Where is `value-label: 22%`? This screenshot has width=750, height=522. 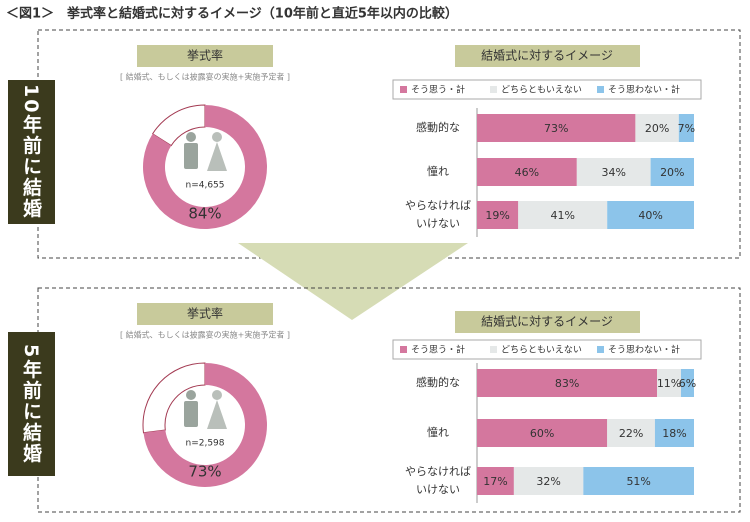 value-label: 22% is located at coordinates (631, 433).